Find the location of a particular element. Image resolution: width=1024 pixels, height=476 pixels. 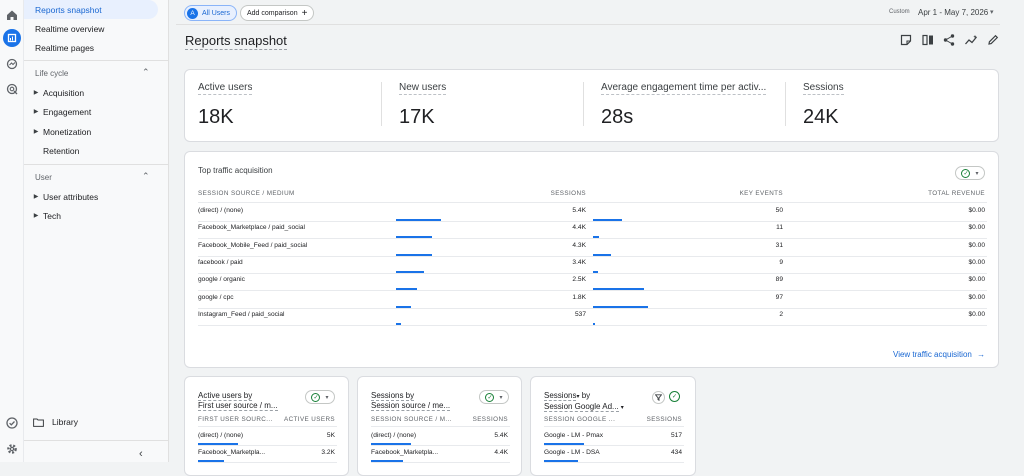

nav-item-library: Library is located at coordinates (55, 422).